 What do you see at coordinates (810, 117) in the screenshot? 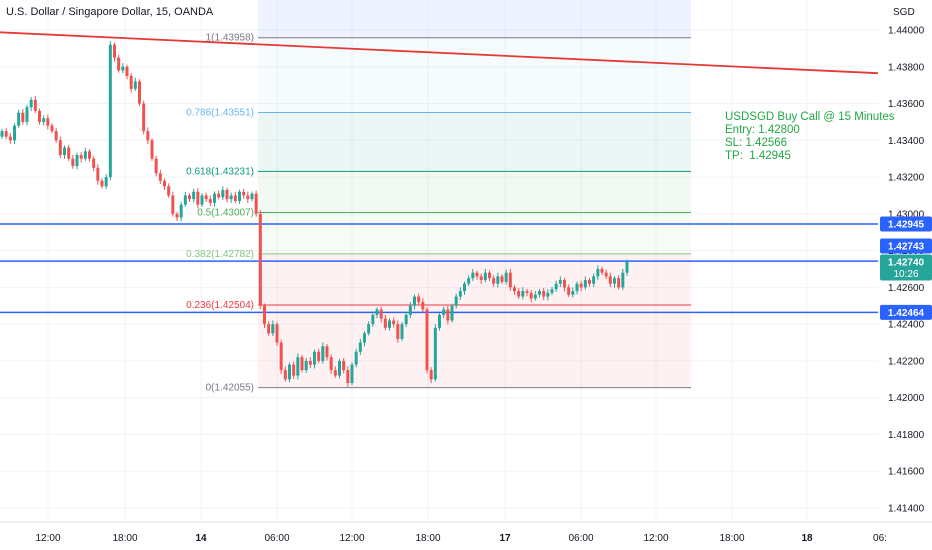
I see `note-line: USDSGD Buy Call @ 15 Minutes` at bounding box center [810, 117].